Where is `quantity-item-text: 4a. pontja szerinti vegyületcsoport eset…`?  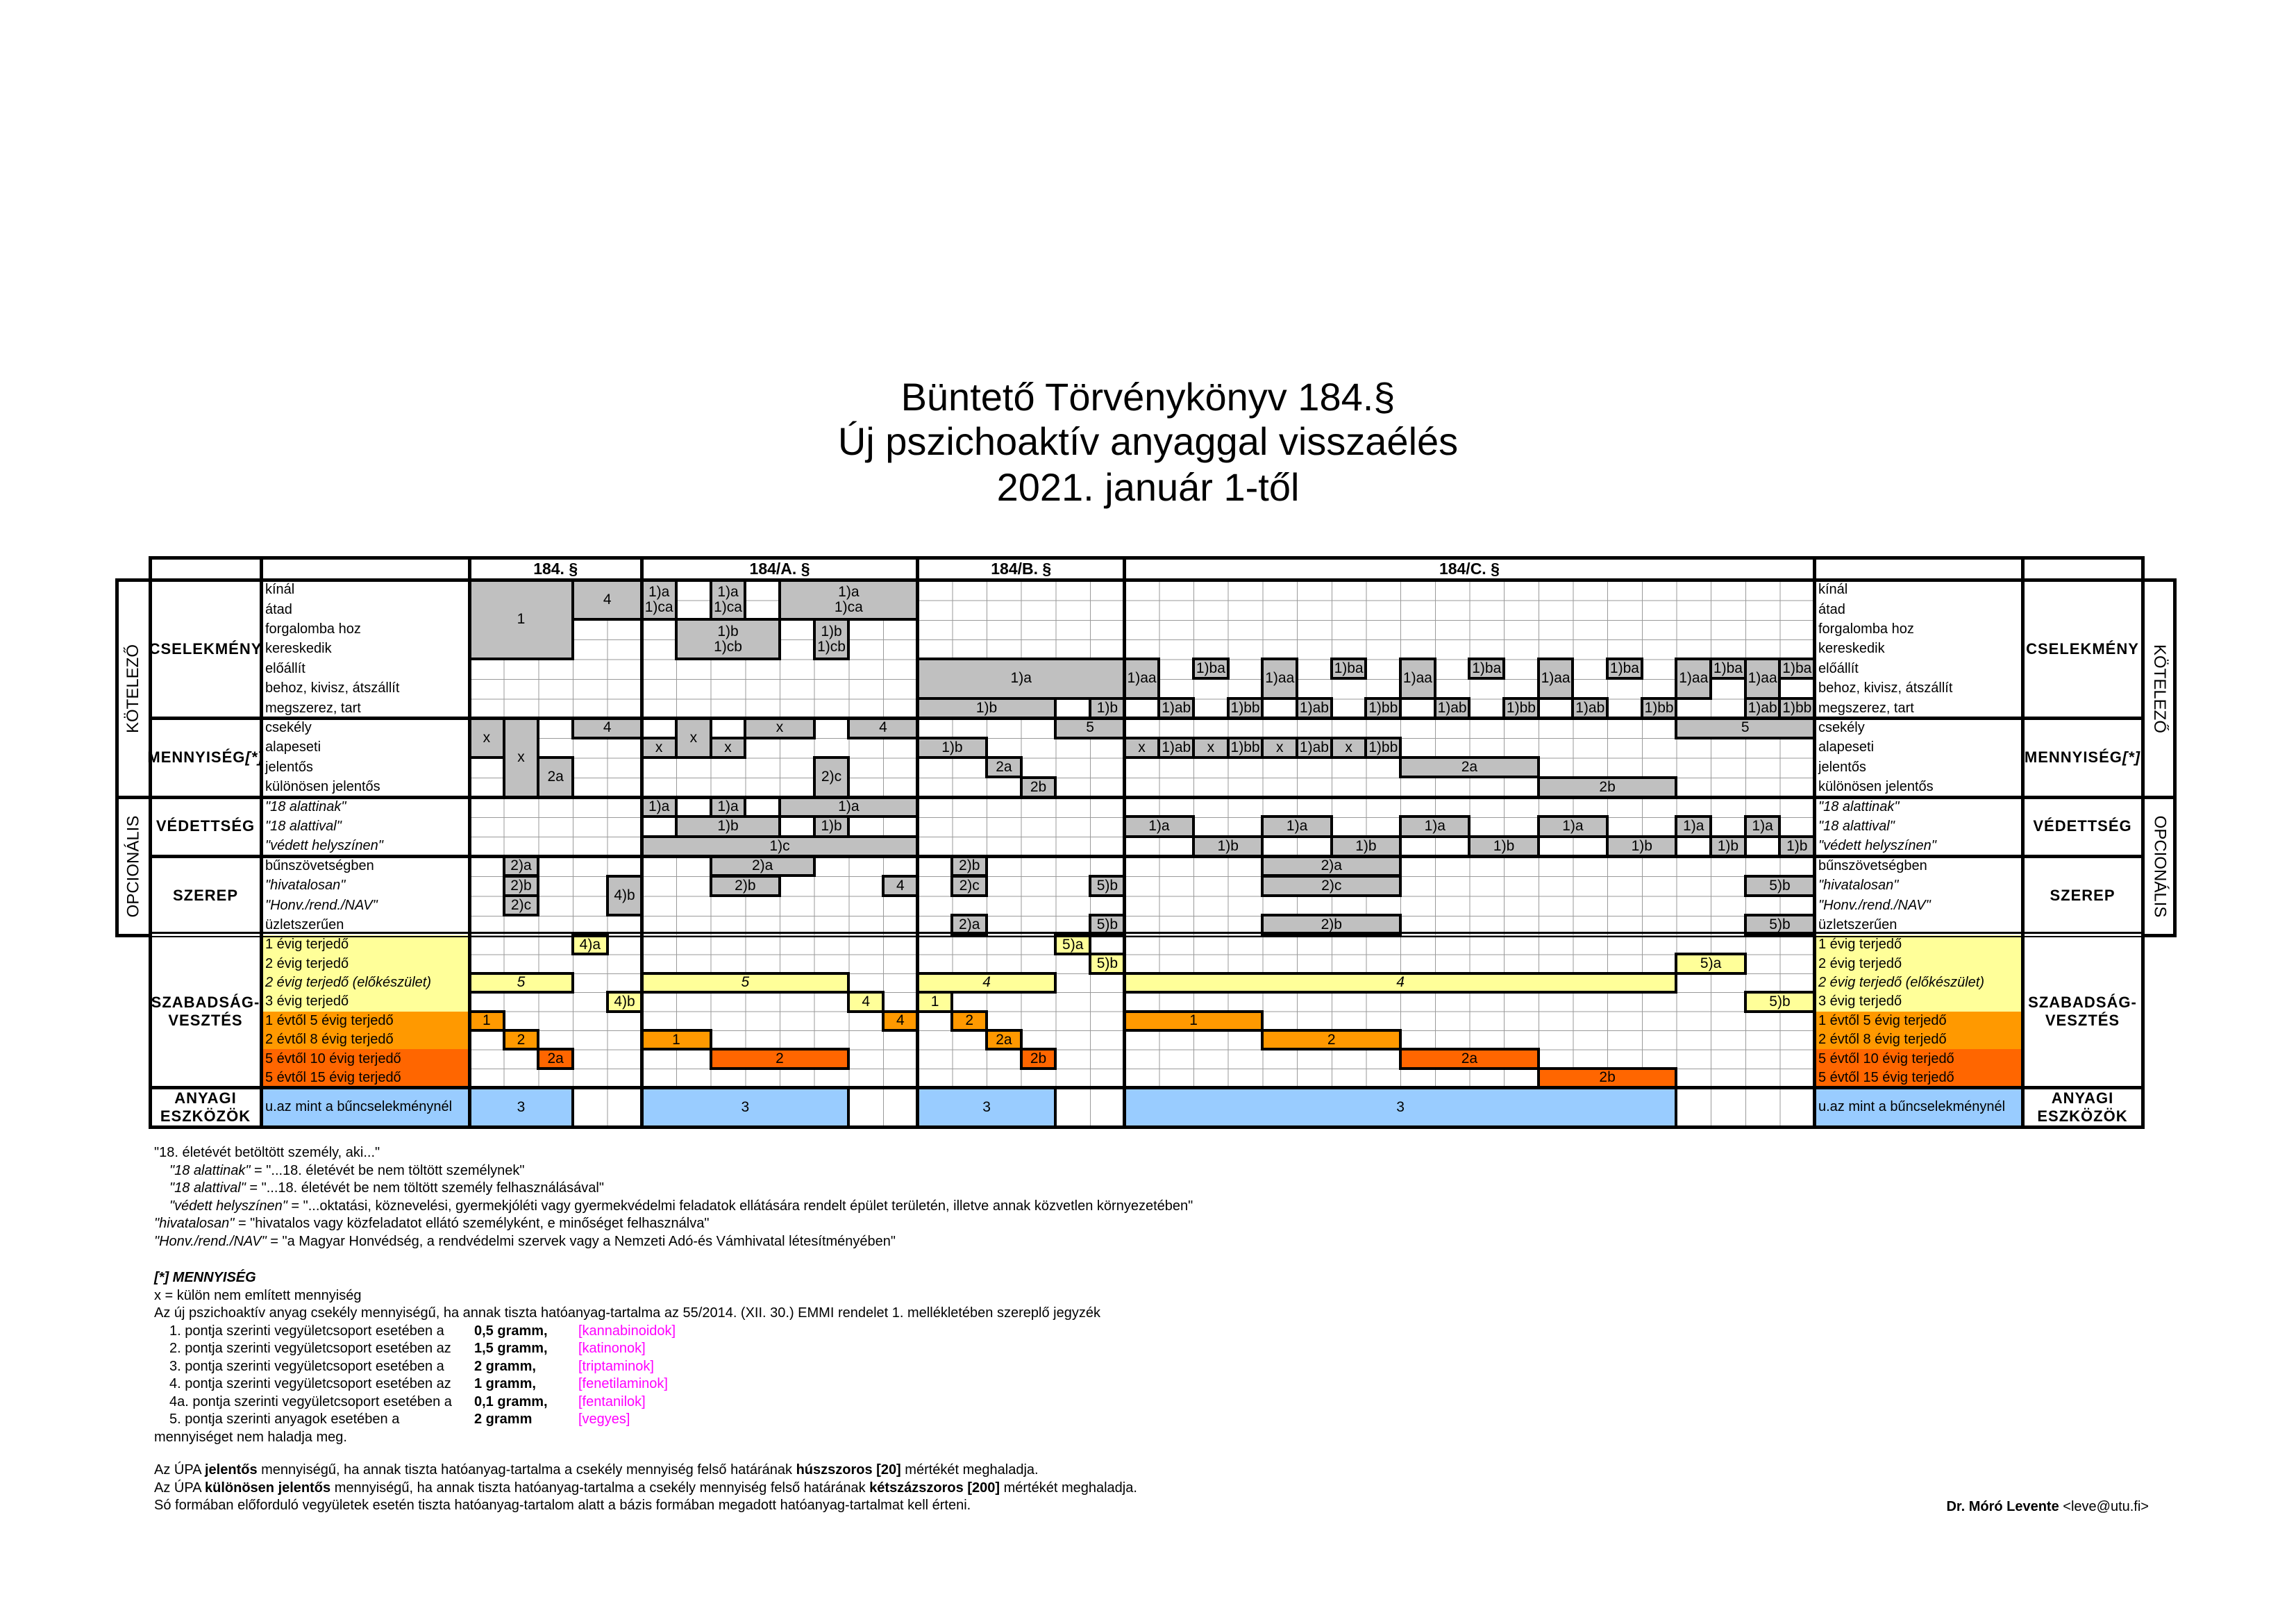
quantity-item-text: 4a. pontja szerinti vegyületcsoport eset… is located at coordinates (310, 1401).